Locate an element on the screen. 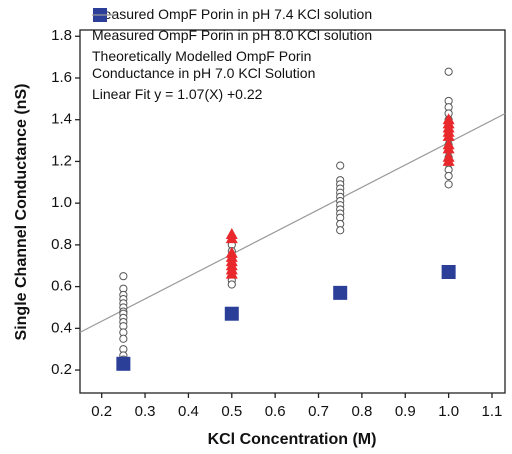 This screenshot has width=512, height=454. y-tick-label: 0.4 is located at coordinates (61, 327).